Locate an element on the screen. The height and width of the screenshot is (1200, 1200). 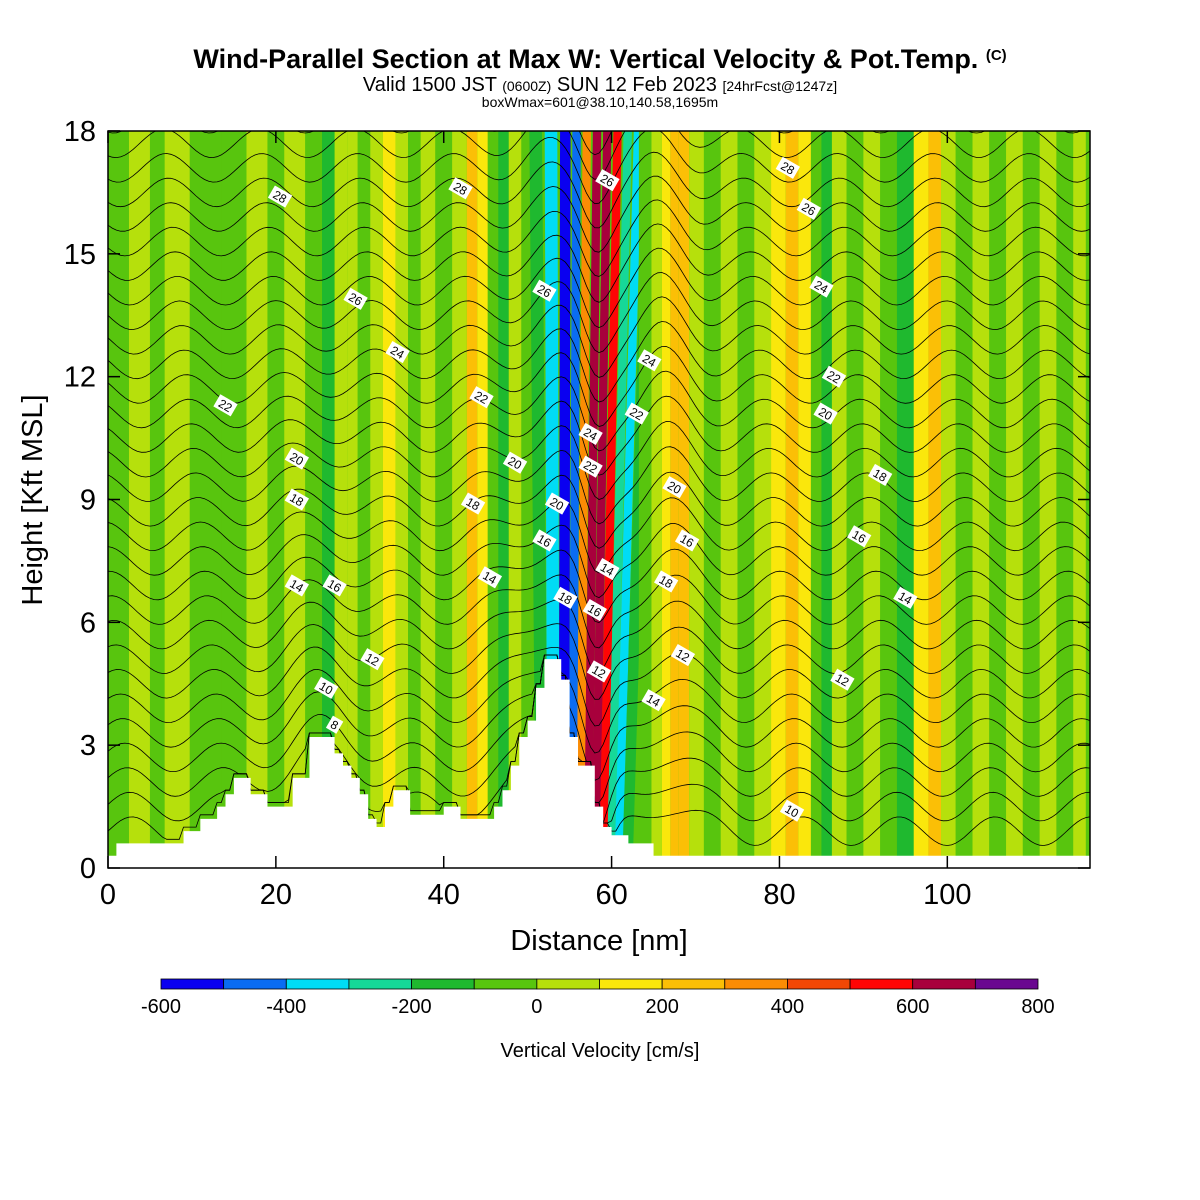
y-tick-label: 6 is located at coordinates (88, 623).